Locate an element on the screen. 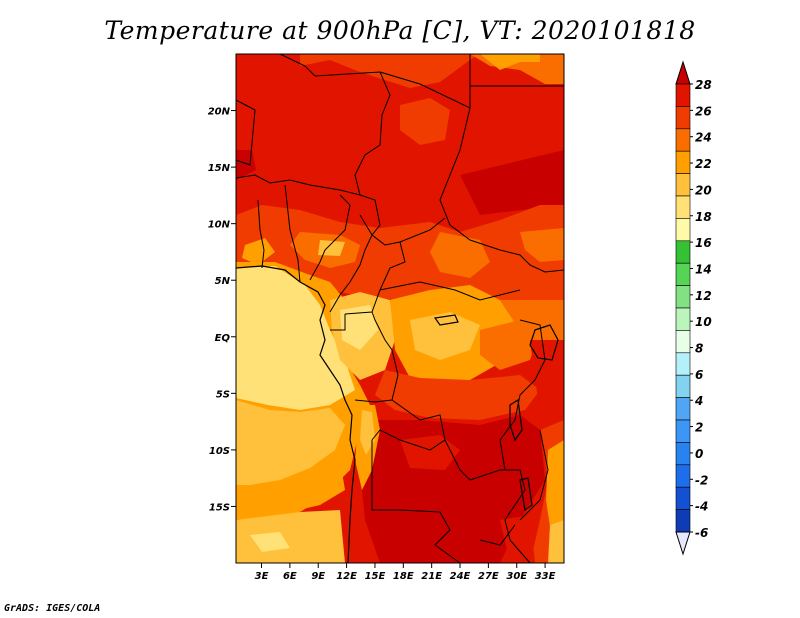  colorbar-label: 16 is located at coordinates (703, 243).